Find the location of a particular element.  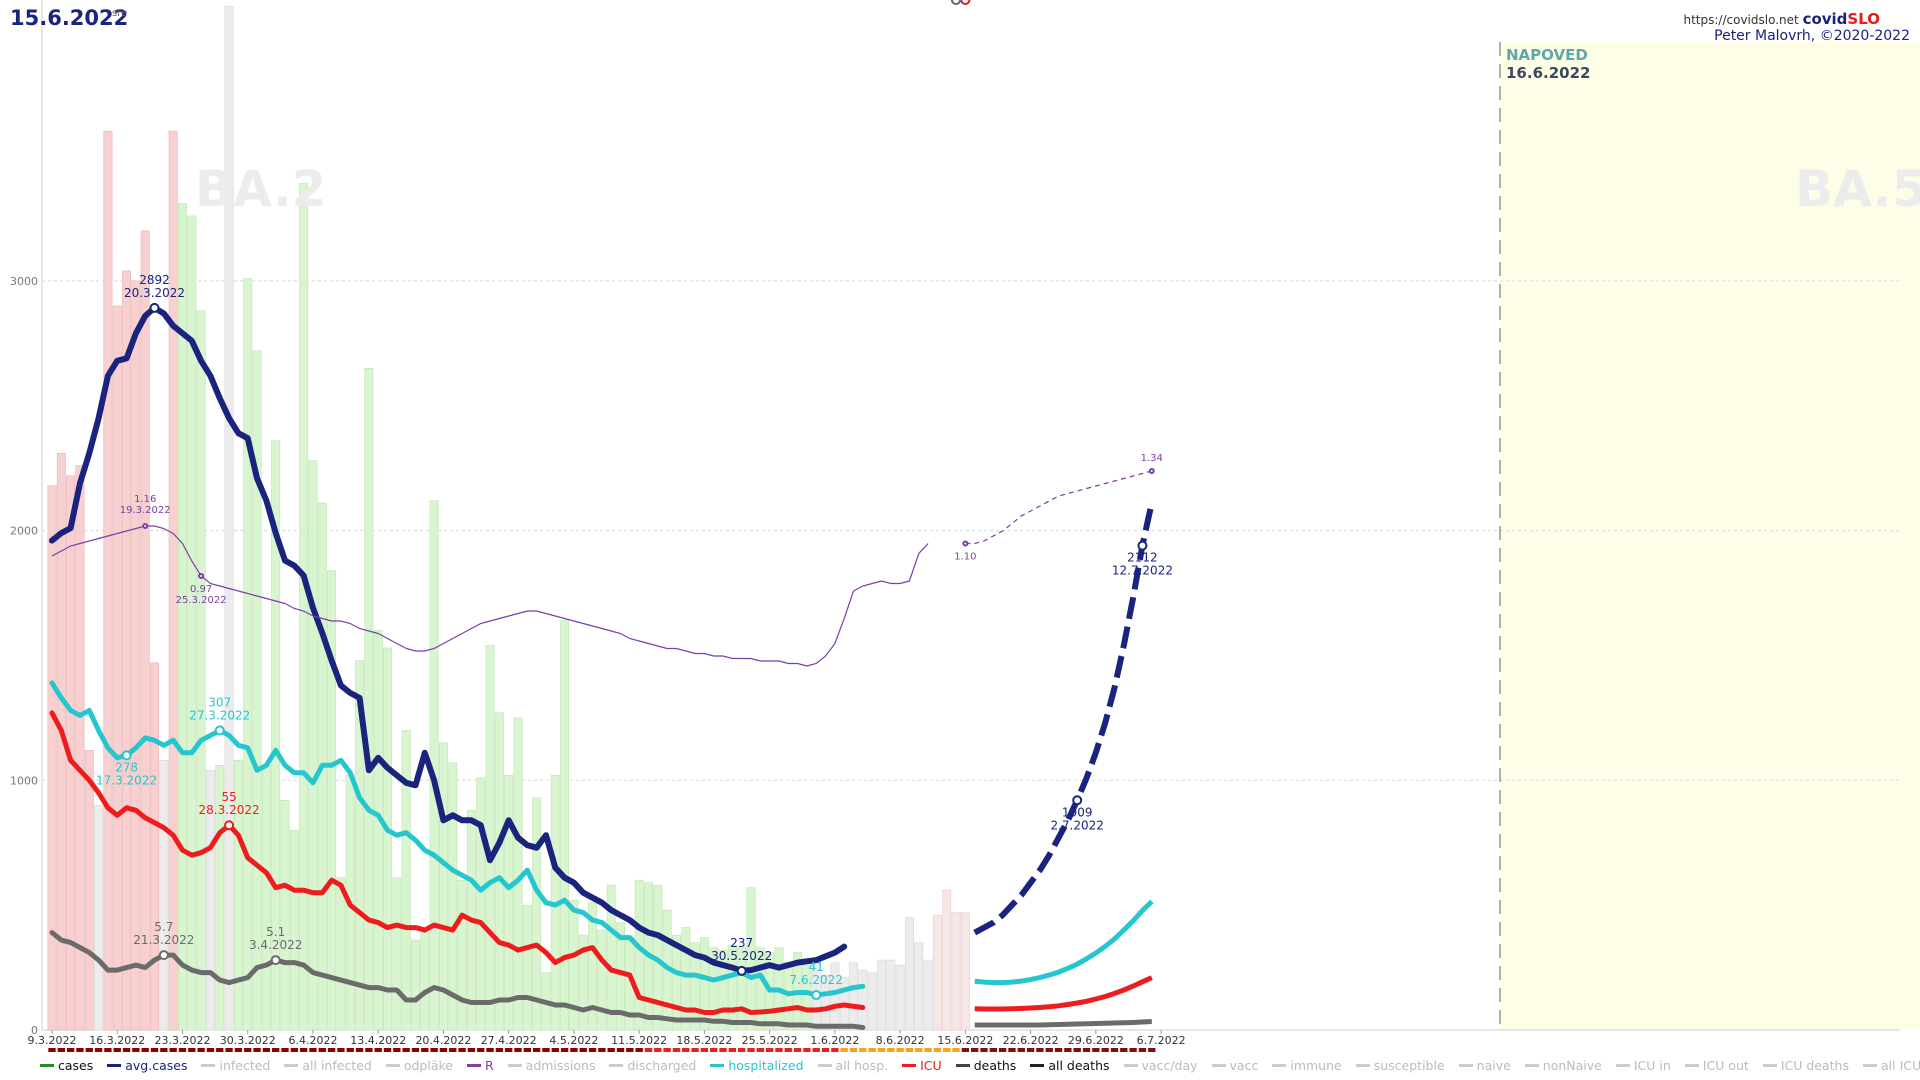

legend-item-naive: naive is located at coordinates (1484, 1065).